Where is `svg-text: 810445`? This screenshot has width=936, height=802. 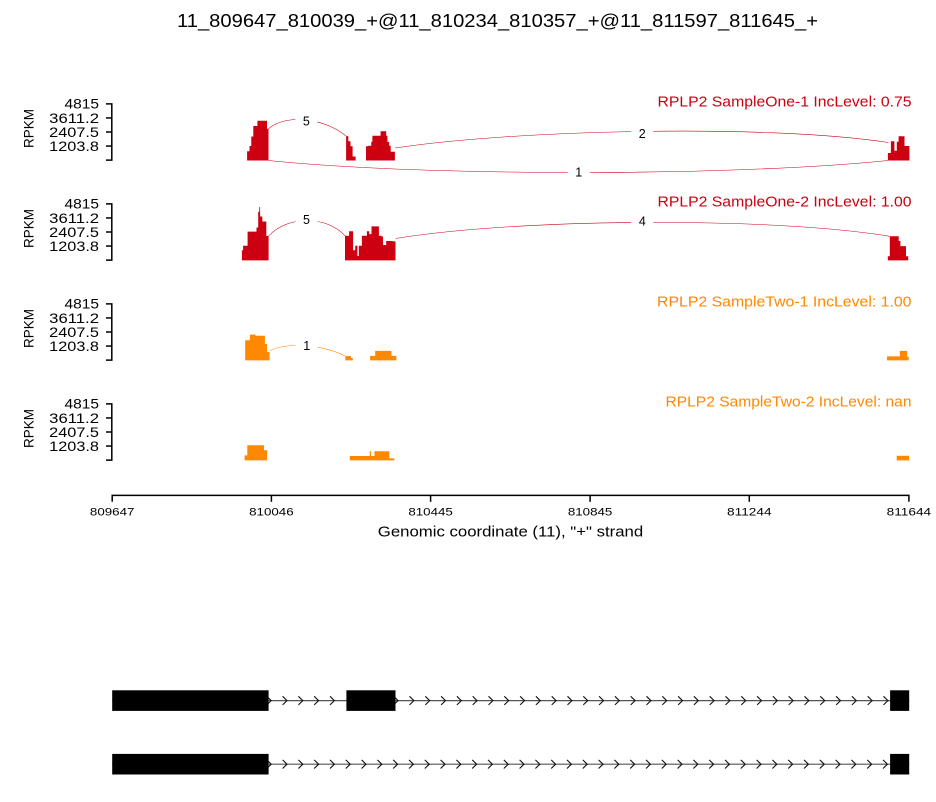 svg-text: 810445 is located at coordinates (430, 513).